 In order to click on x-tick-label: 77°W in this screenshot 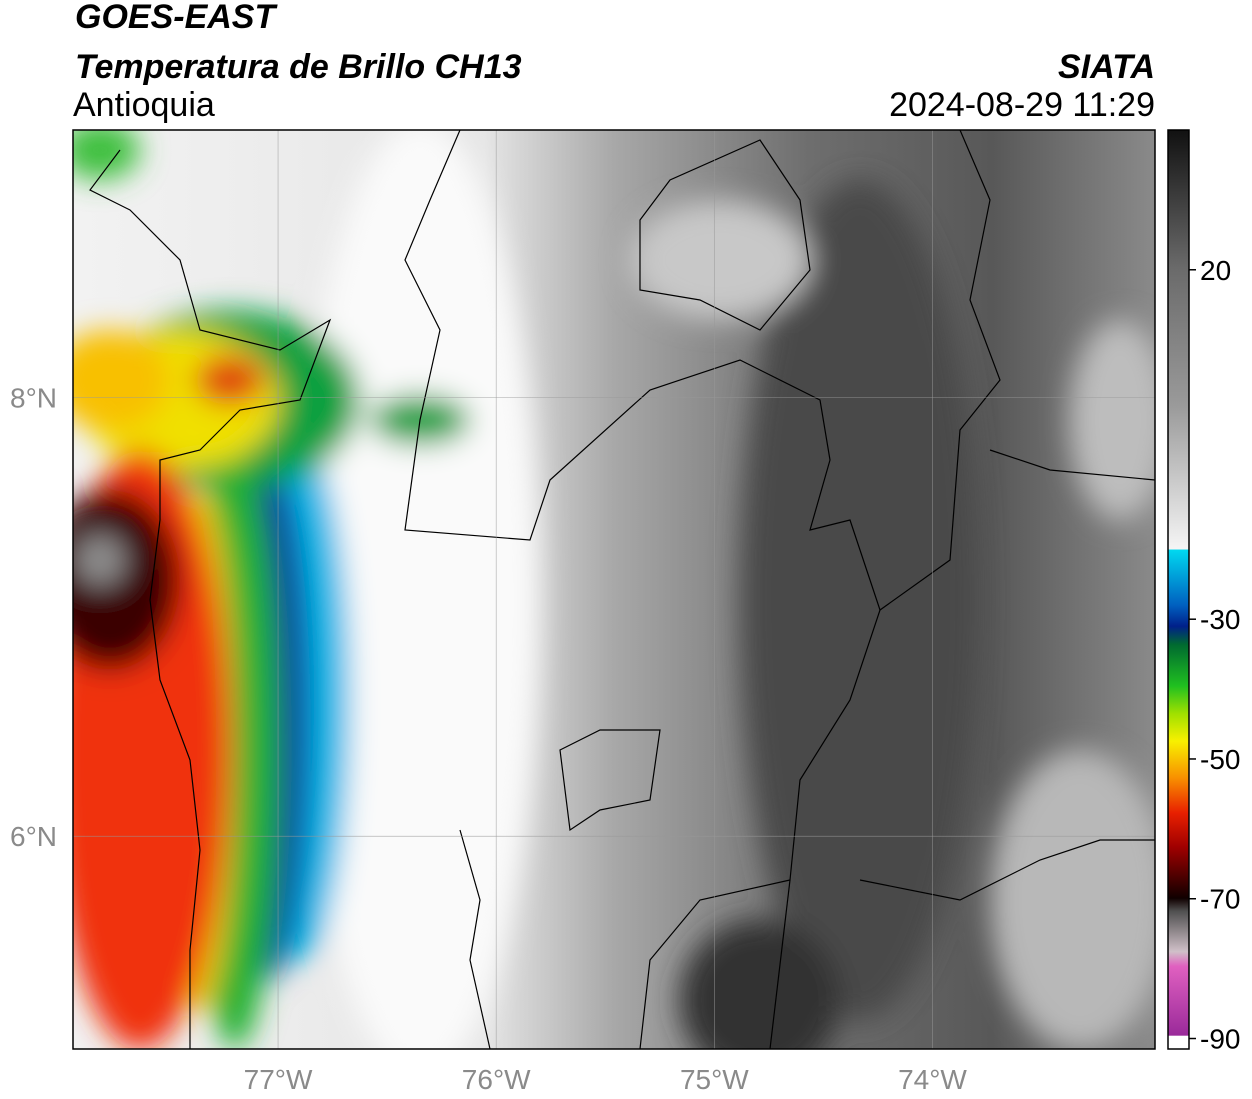, I will do `click(278, 1079)`.